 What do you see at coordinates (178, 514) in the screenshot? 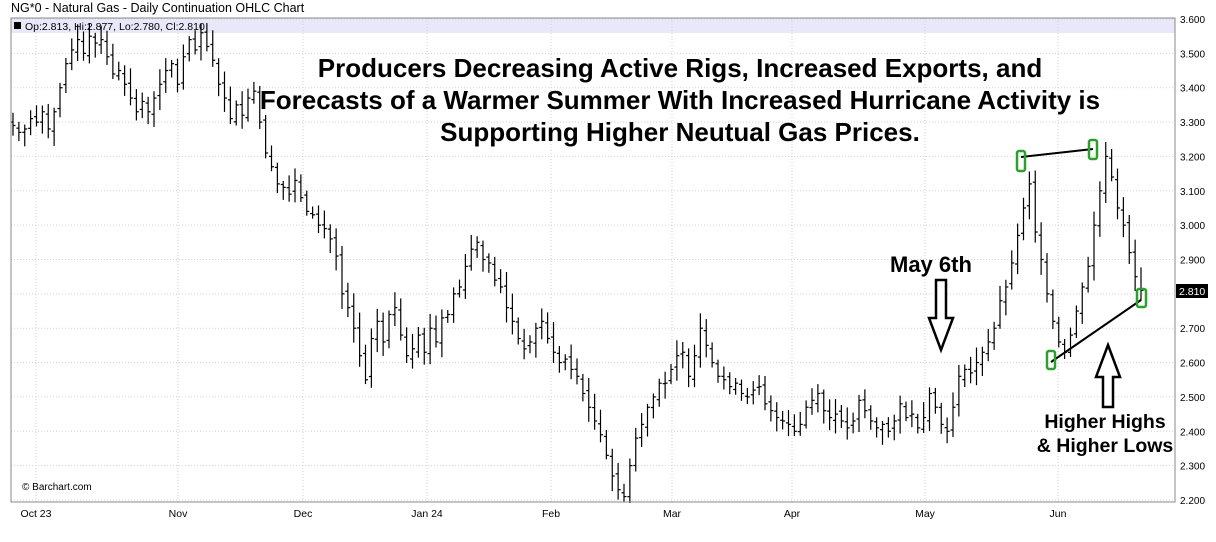
I see `x-tick-label: Nov` at bounding box center [178, 514].